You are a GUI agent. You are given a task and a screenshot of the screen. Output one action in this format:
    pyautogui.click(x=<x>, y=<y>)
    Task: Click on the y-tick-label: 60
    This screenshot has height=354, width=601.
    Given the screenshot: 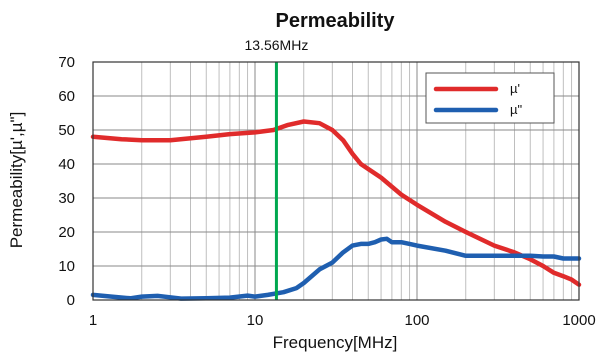 What is the action you would take?
    pyautogui.click(x=66, y=96)
    